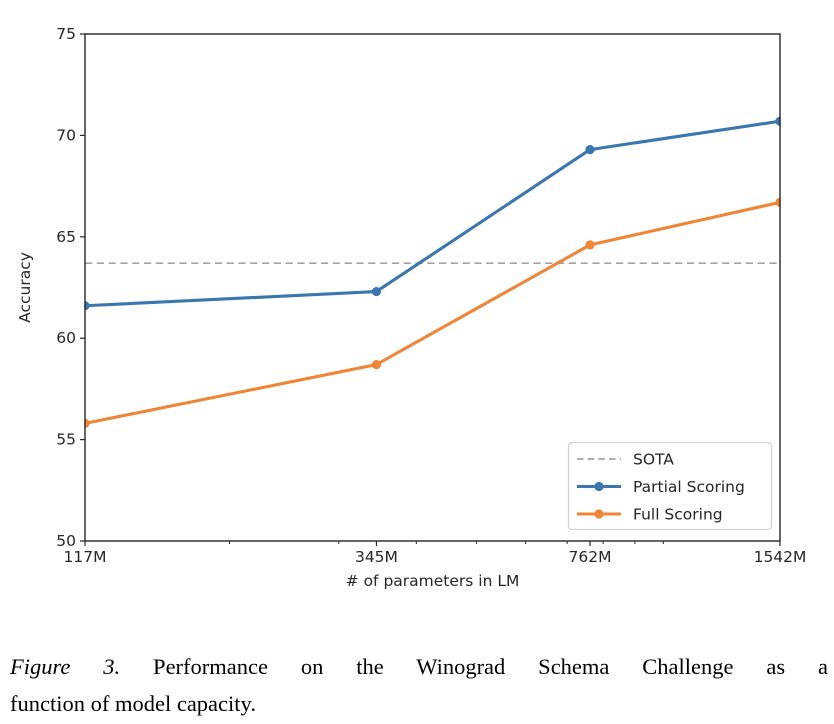 Image resolution: width=834 pixels, height=724 pixels. What do you see at coordinates (653, 459) in the screenshot?
I see `legend-label-sota: SOTA` at bounding box center [653, 459].